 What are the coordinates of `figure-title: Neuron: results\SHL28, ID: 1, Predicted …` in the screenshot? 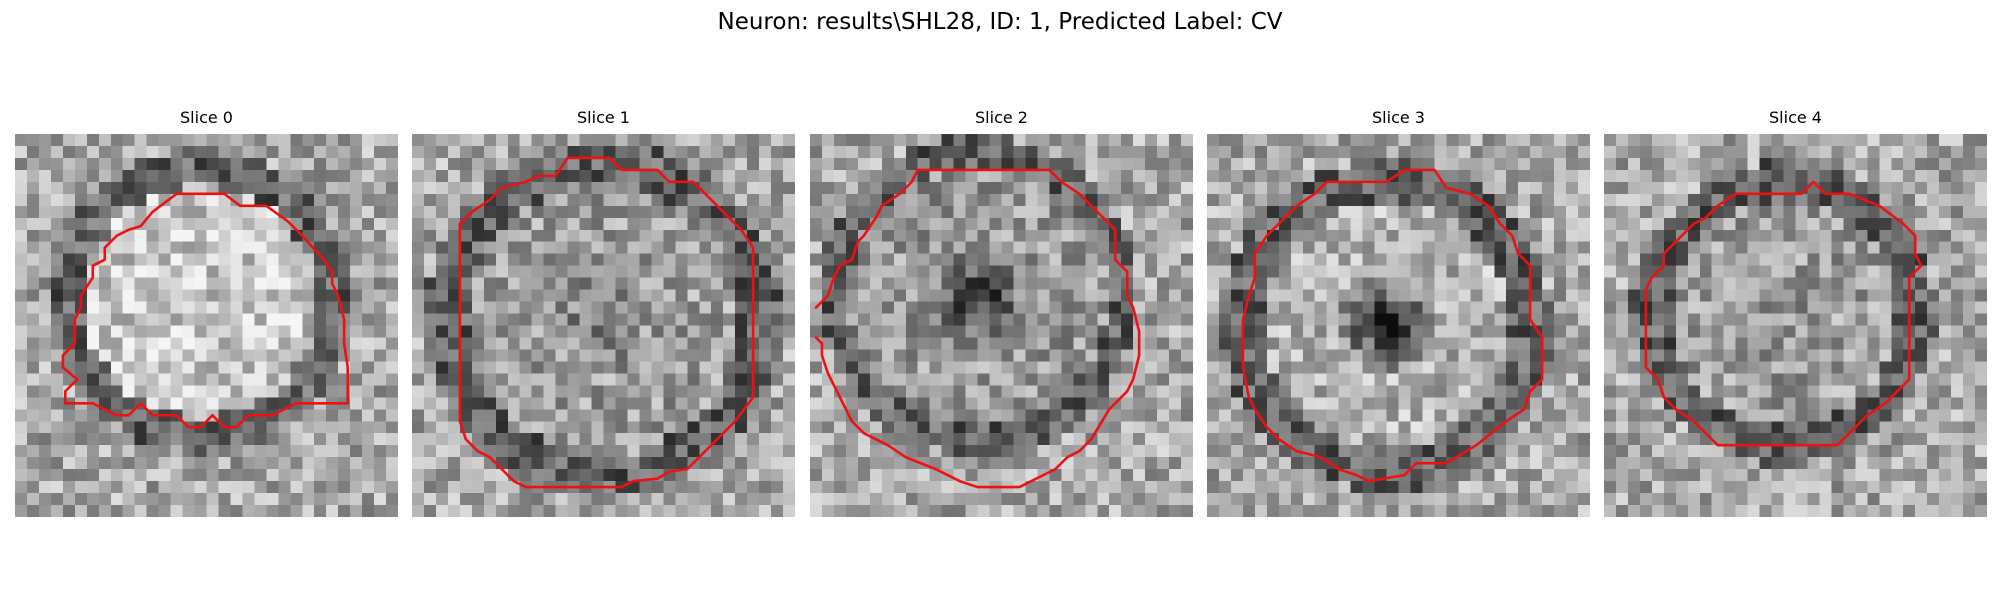 It's located at (1000, 22).